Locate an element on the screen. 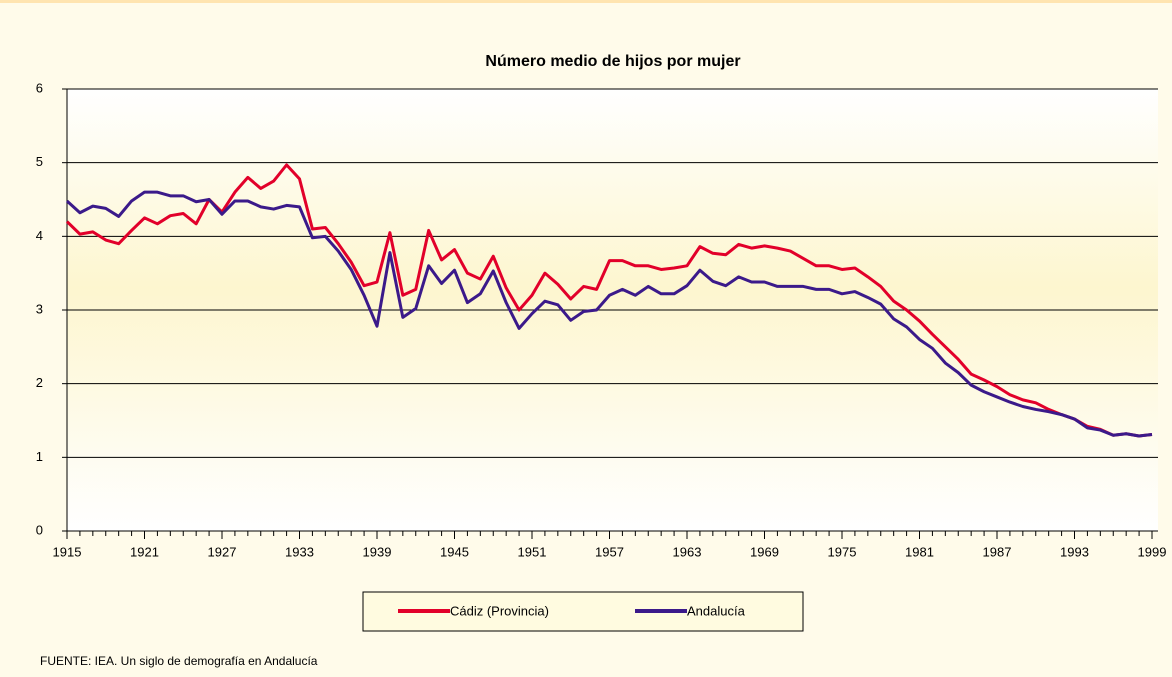  x-tick-label: 1927 is located at coordinates (222, 551).